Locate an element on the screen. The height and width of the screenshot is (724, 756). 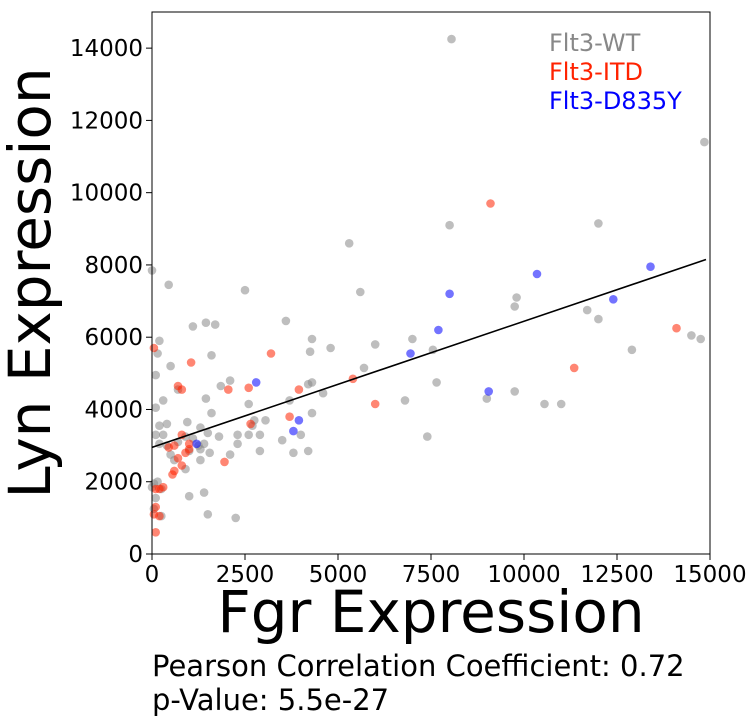
pearson-correlation-text: Pearson Correlation Coefficient: 0.72 is located at coordinates (418, 666).